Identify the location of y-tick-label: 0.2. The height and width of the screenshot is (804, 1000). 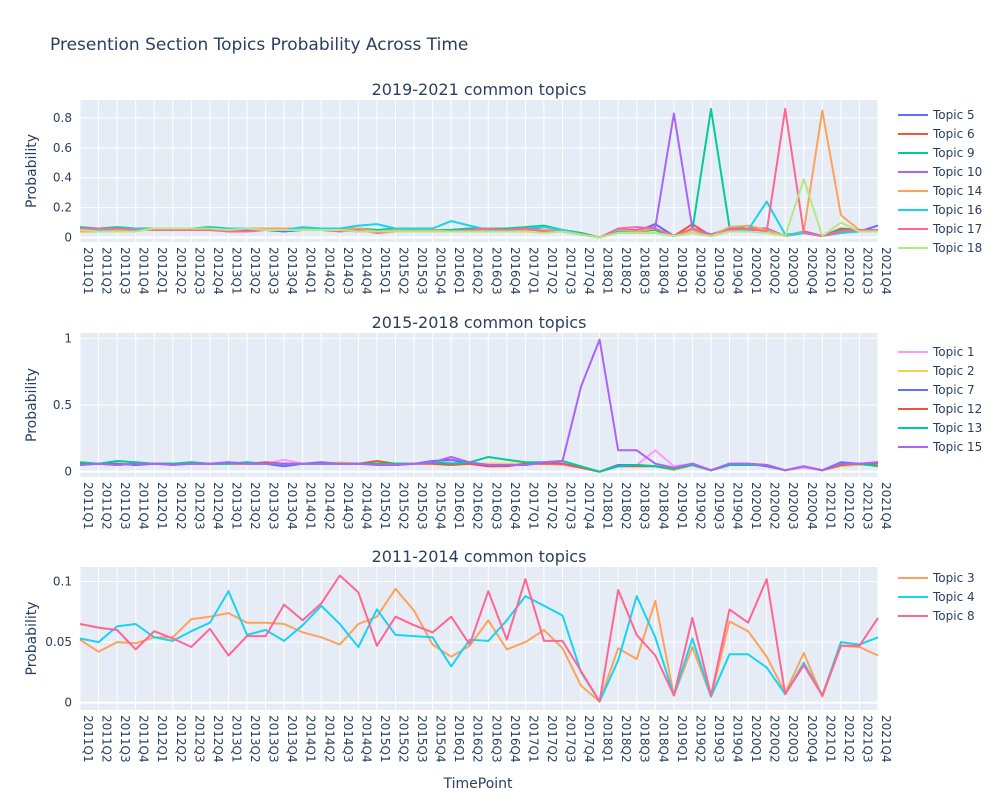
(62, 208).